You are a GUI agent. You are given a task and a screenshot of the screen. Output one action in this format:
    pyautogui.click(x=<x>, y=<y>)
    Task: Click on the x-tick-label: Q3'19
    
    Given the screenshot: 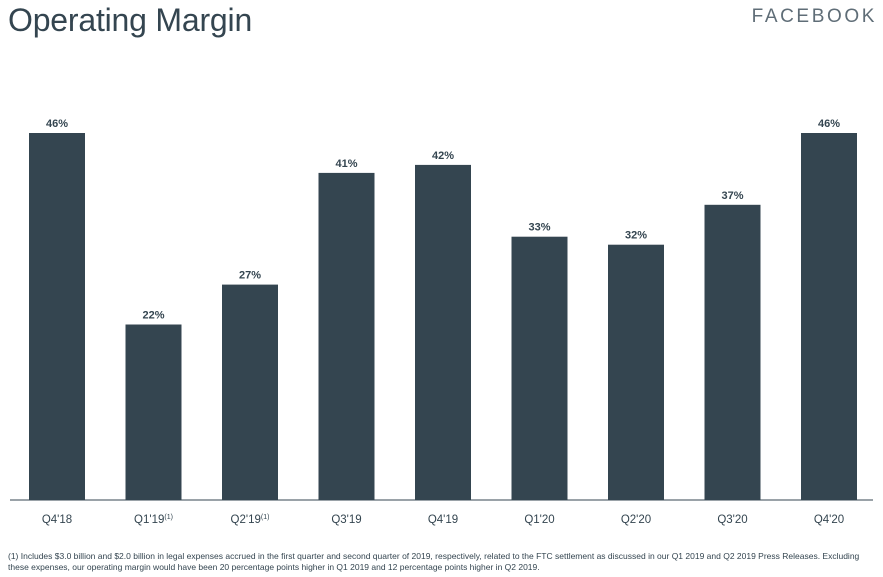 What is the action you would take?
    pyautogui.click(x=346, y=520)
    